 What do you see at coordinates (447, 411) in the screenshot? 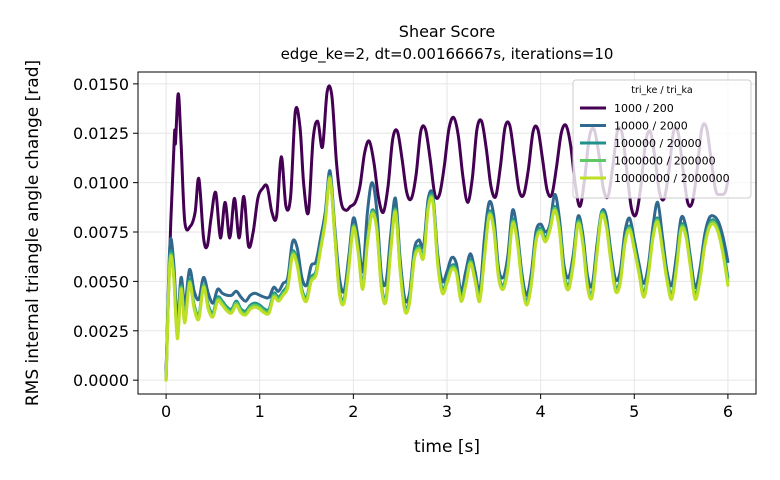
I see `x-tick-label: 3` at bounding box center [447, 411].